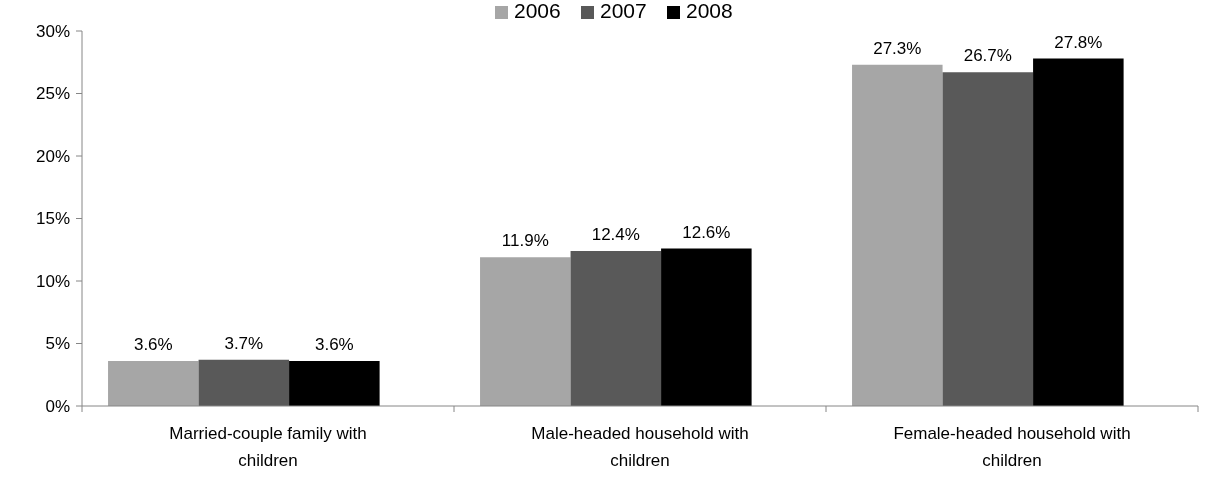 The width and height of the screenshot is (1208, 493). What do you see at coordinates (640, 447) in the screenshot?
I see `x-tick-label: Male-headed household with children` at bounding box center [640, 447].